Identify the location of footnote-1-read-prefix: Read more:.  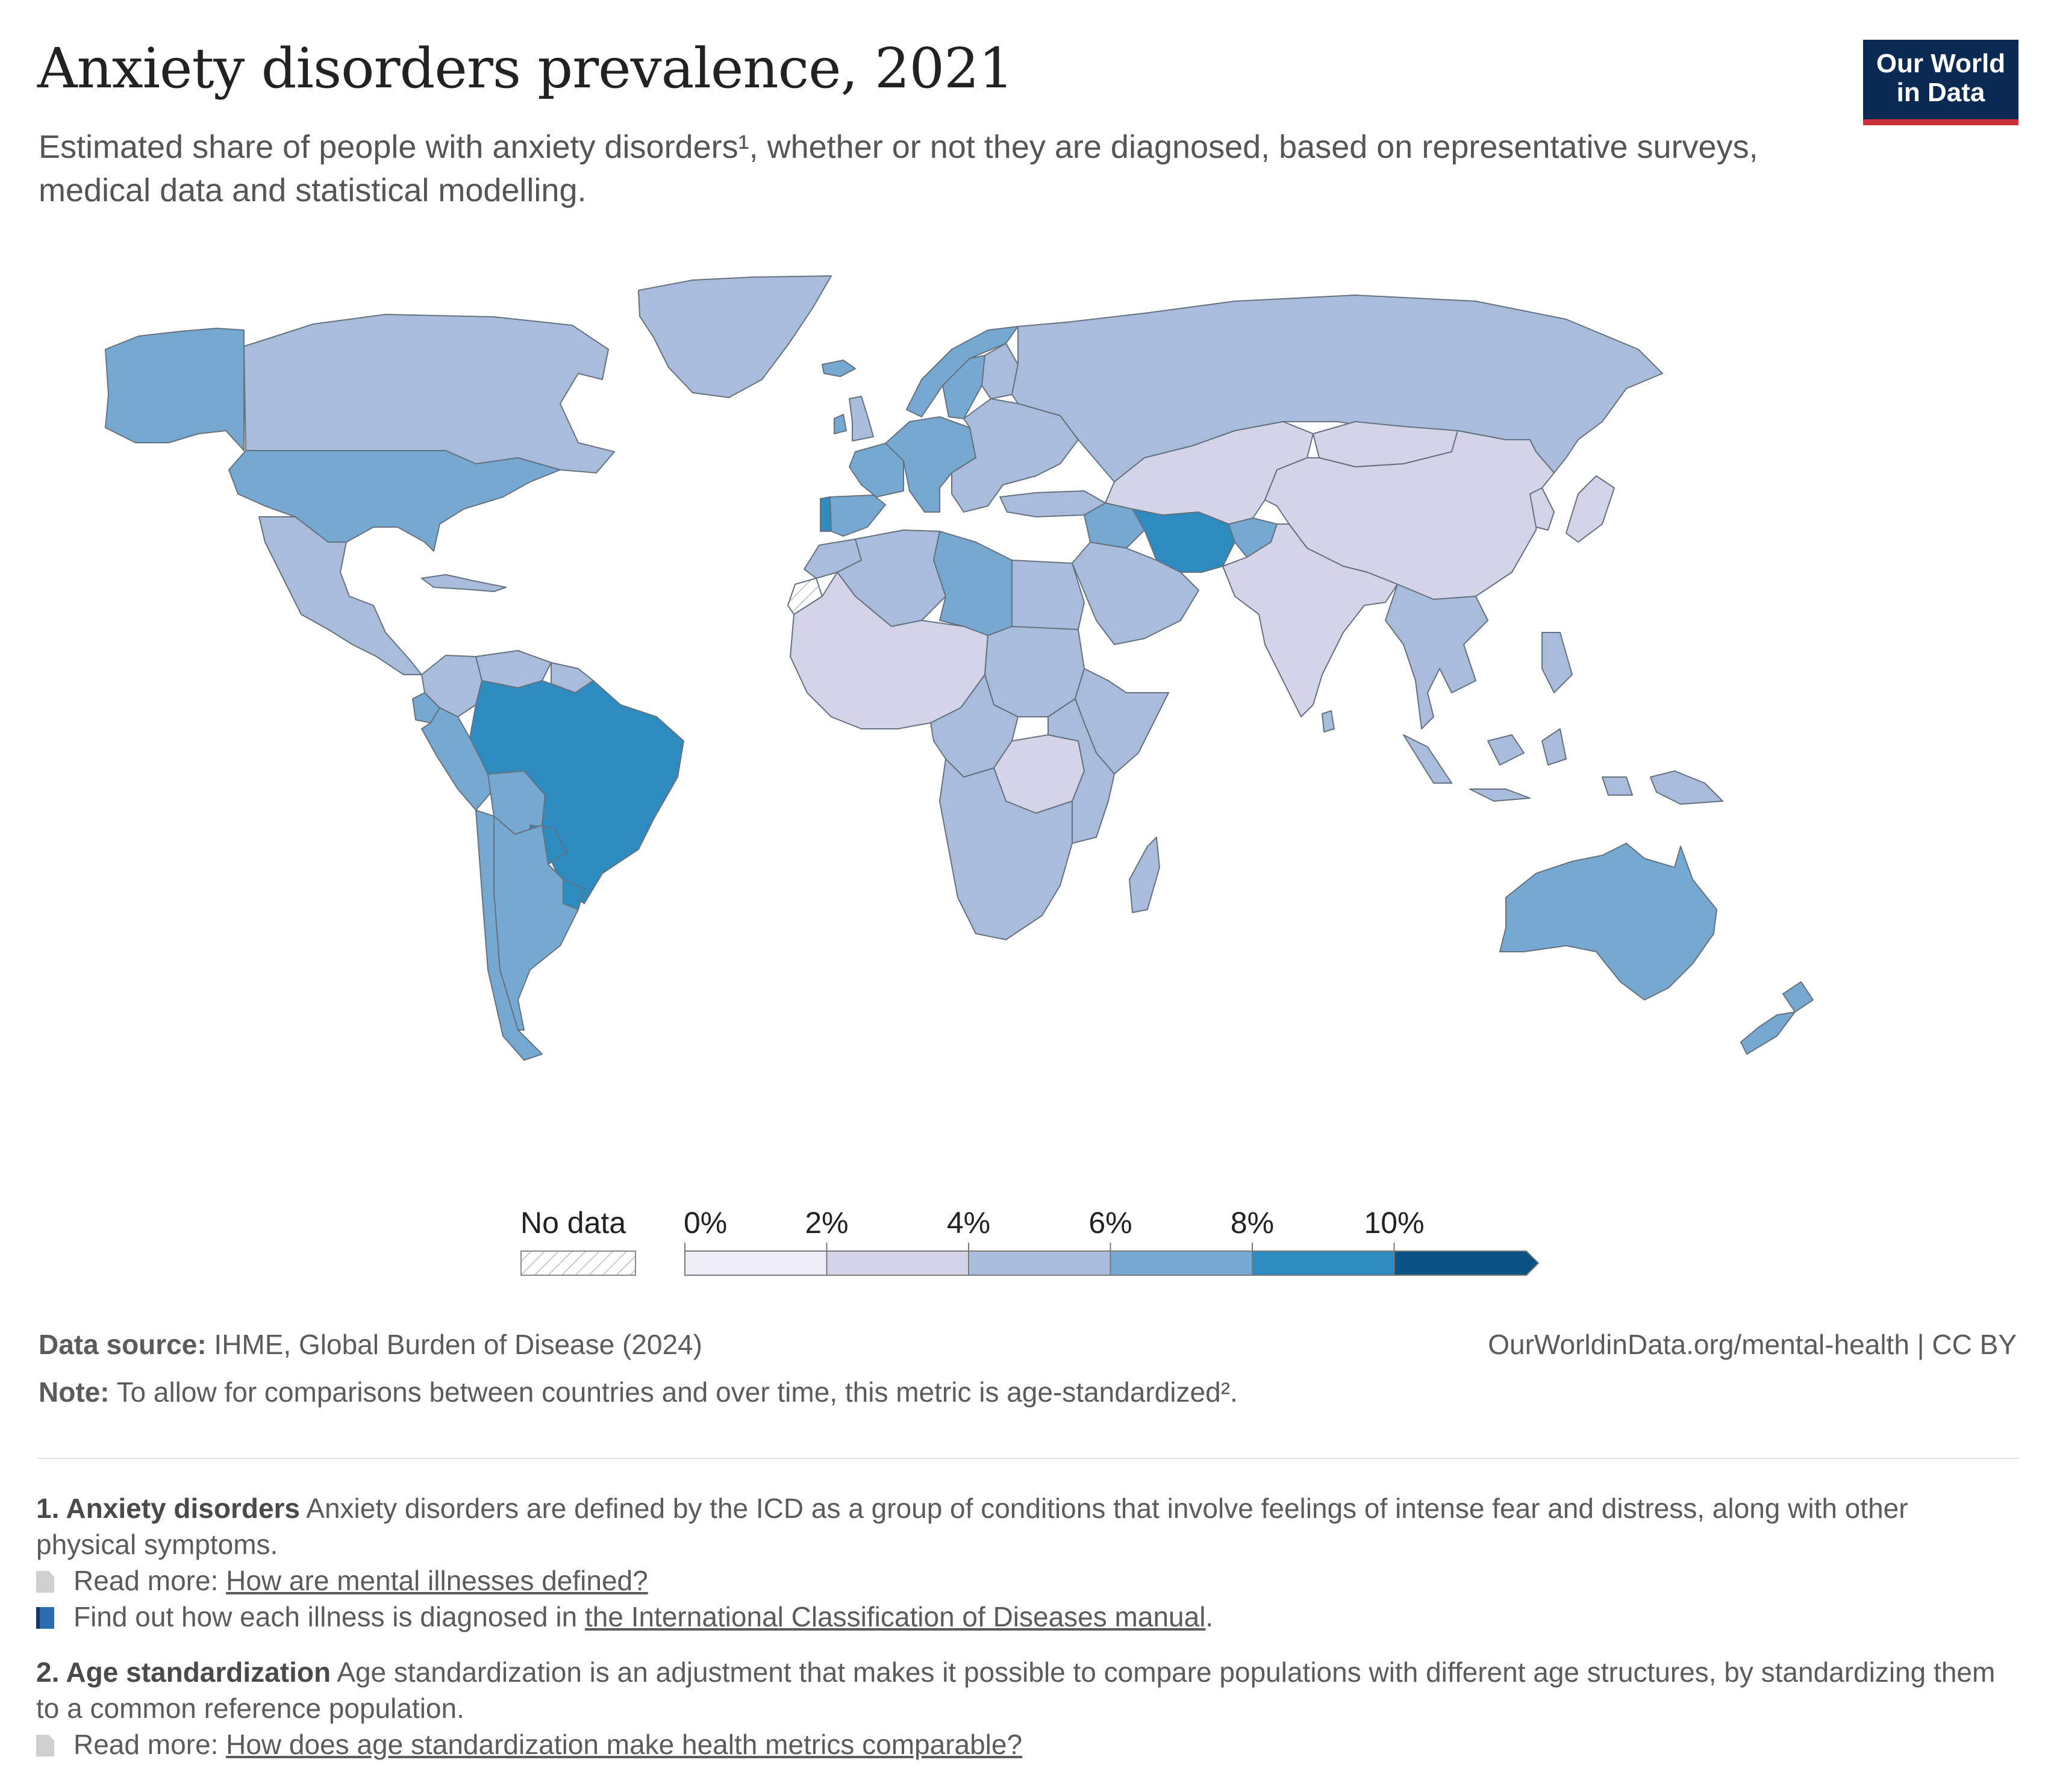
(149, 1580).